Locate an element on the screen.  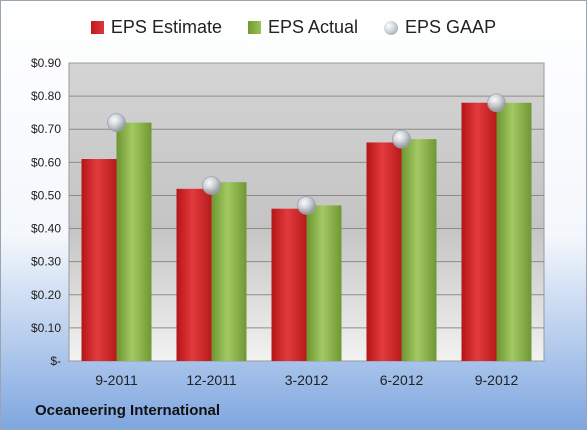
legend-swatch-actual is located at coordinates (254, 27).